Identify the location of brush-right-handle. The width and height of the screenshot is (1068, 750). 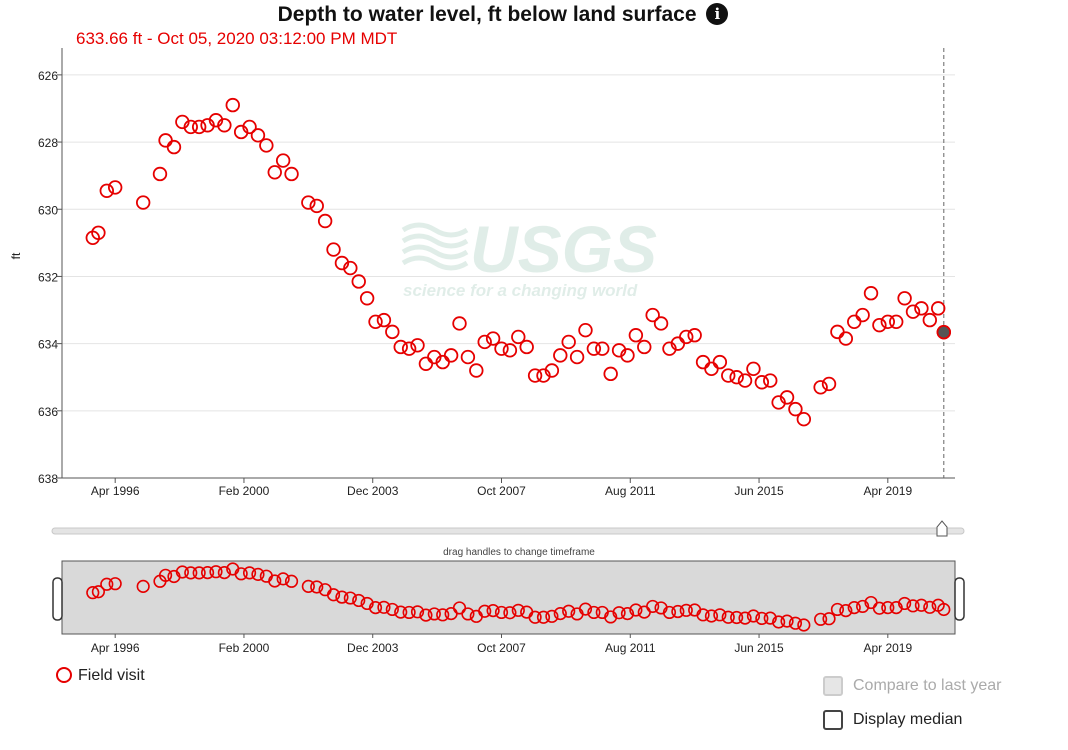
(959, 599).